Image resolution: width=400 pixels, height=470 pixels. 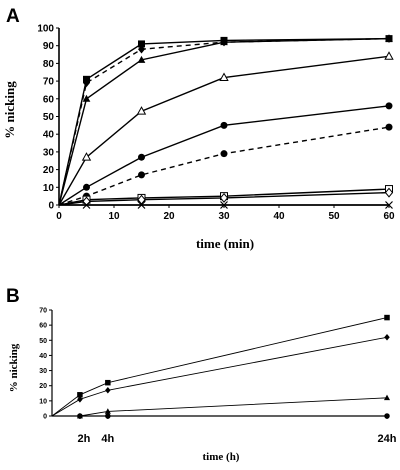 What do you see at coordinates (114, 216) in the screenshot?
I see `a-x-tick-label: 10` at bounding box center [114, 216].